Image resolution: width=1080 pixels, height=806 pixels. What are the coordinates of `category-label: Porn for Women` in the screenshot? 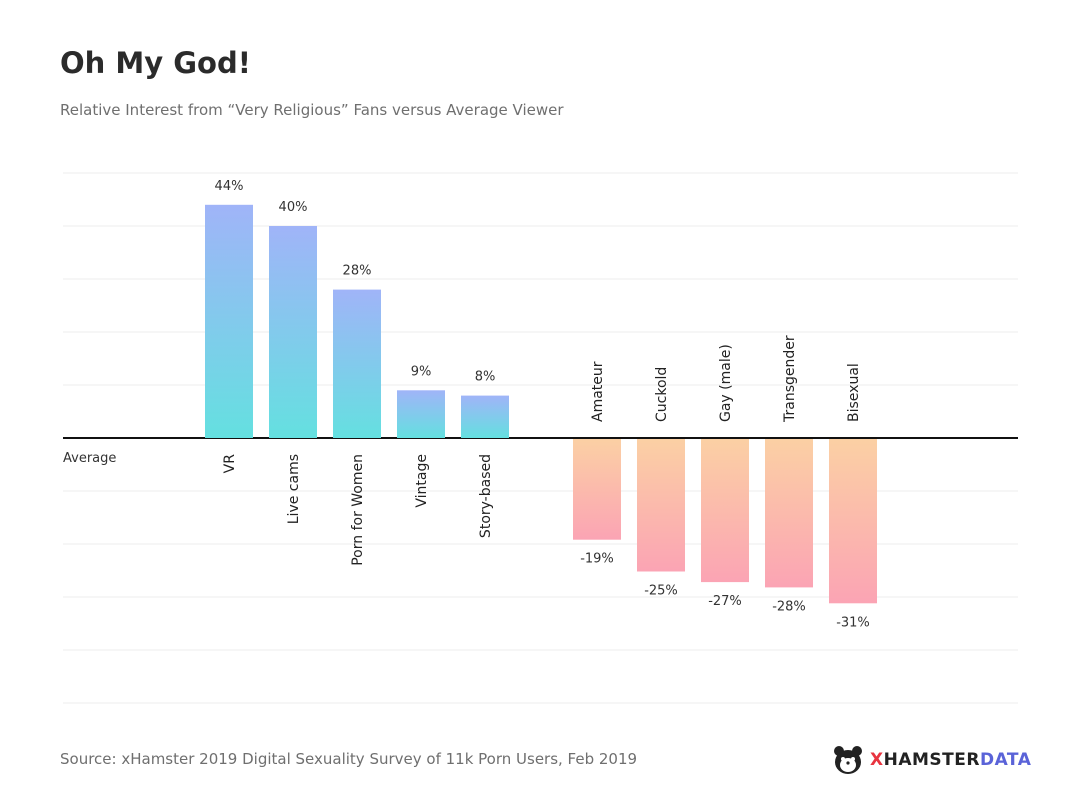 It's located at (358, 510).